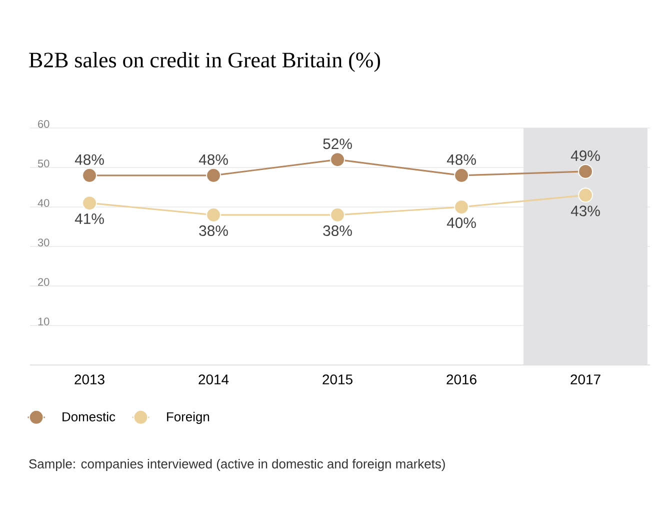 Image resolution: width=656 pixels, height=524 pixels. Describe the element at coordinates (44, 164) in the screenshot. I see `y-tick-label: 50` at that location.